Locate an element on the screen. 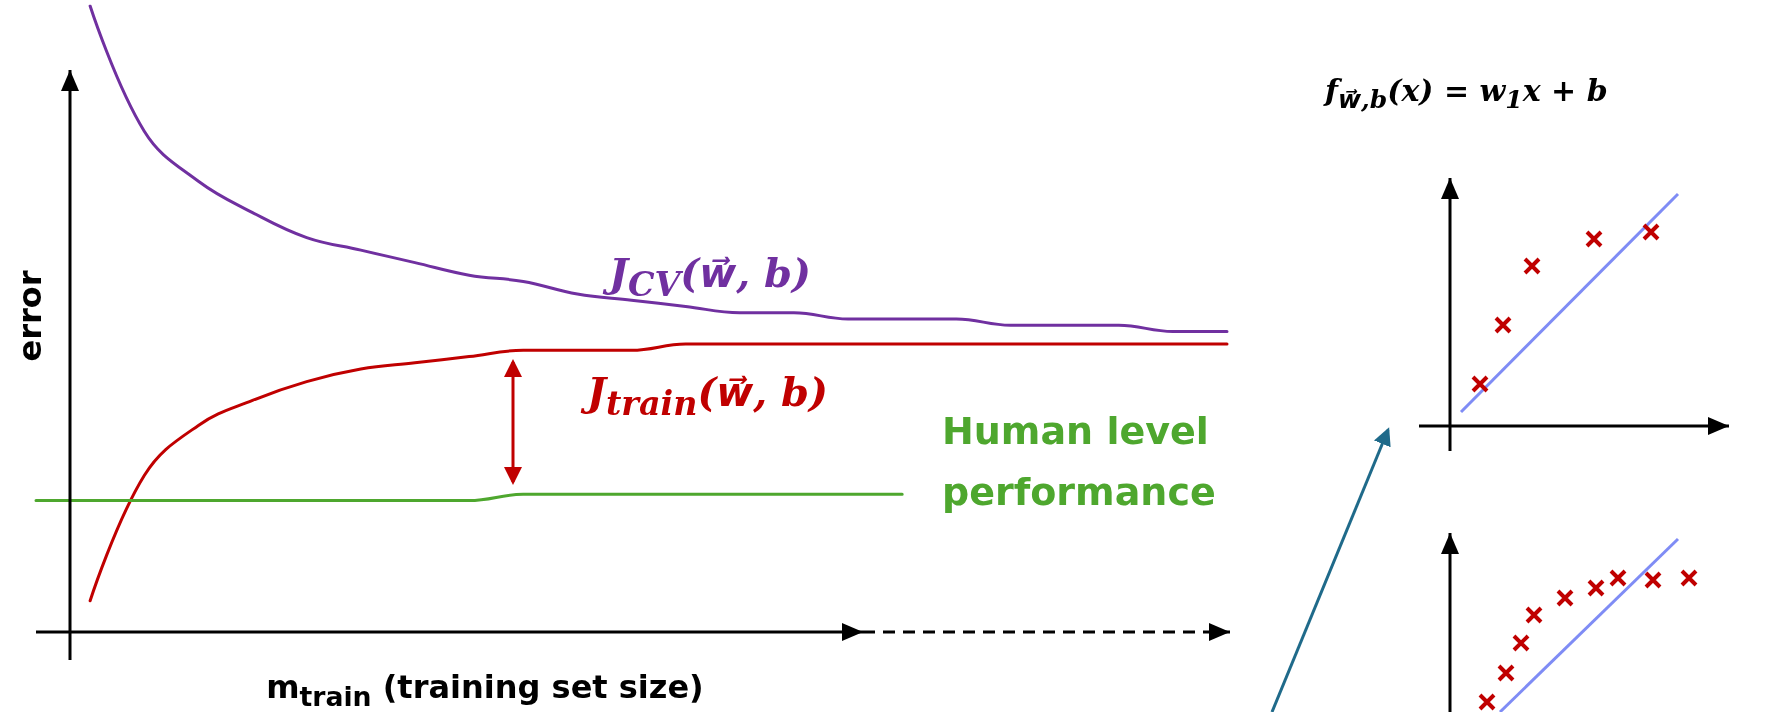 The image size is (1769, 712). y-axis-title: error is located at coordinates (30, 316).